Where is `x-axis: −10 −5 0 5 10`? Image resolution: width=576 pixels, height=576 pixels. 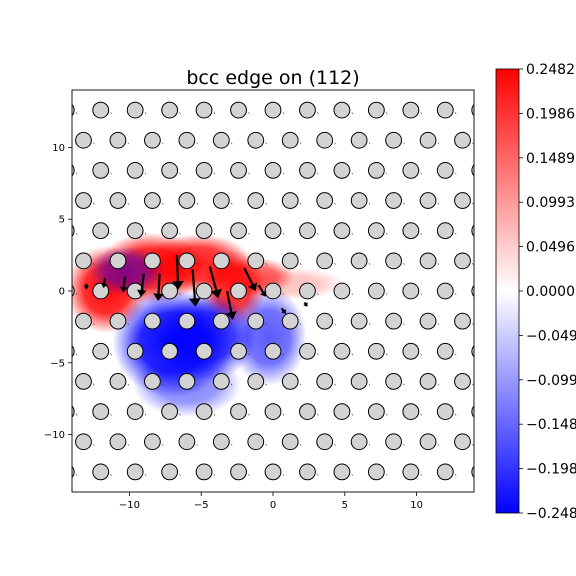
x-axis: −10 −5 0 5 10 is located at coordinates (271, 501).